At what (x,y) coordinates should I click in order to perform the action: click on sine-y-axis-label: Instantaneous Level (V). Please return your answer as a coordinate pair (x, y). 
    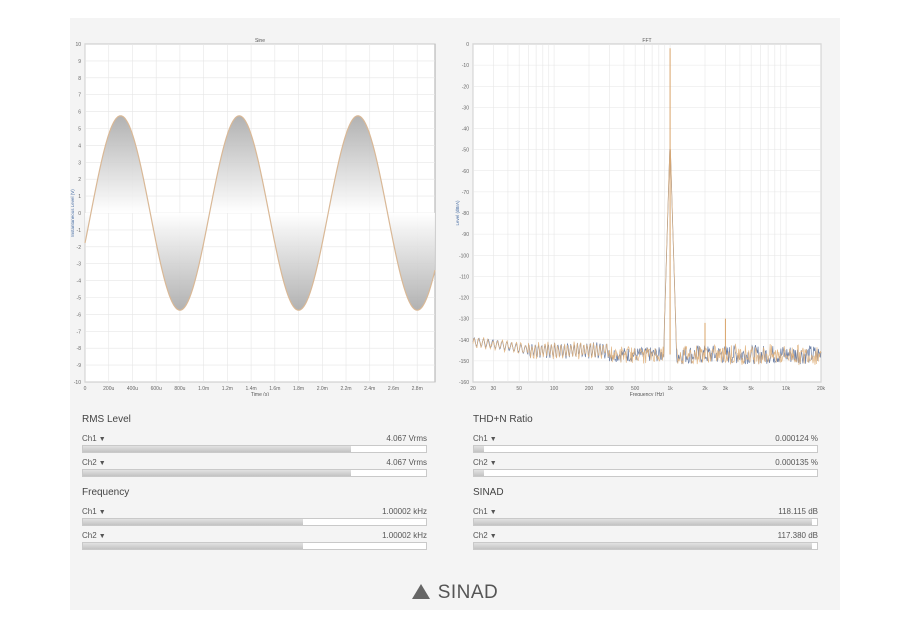
    Looking at the image, I should click on (72, 213).